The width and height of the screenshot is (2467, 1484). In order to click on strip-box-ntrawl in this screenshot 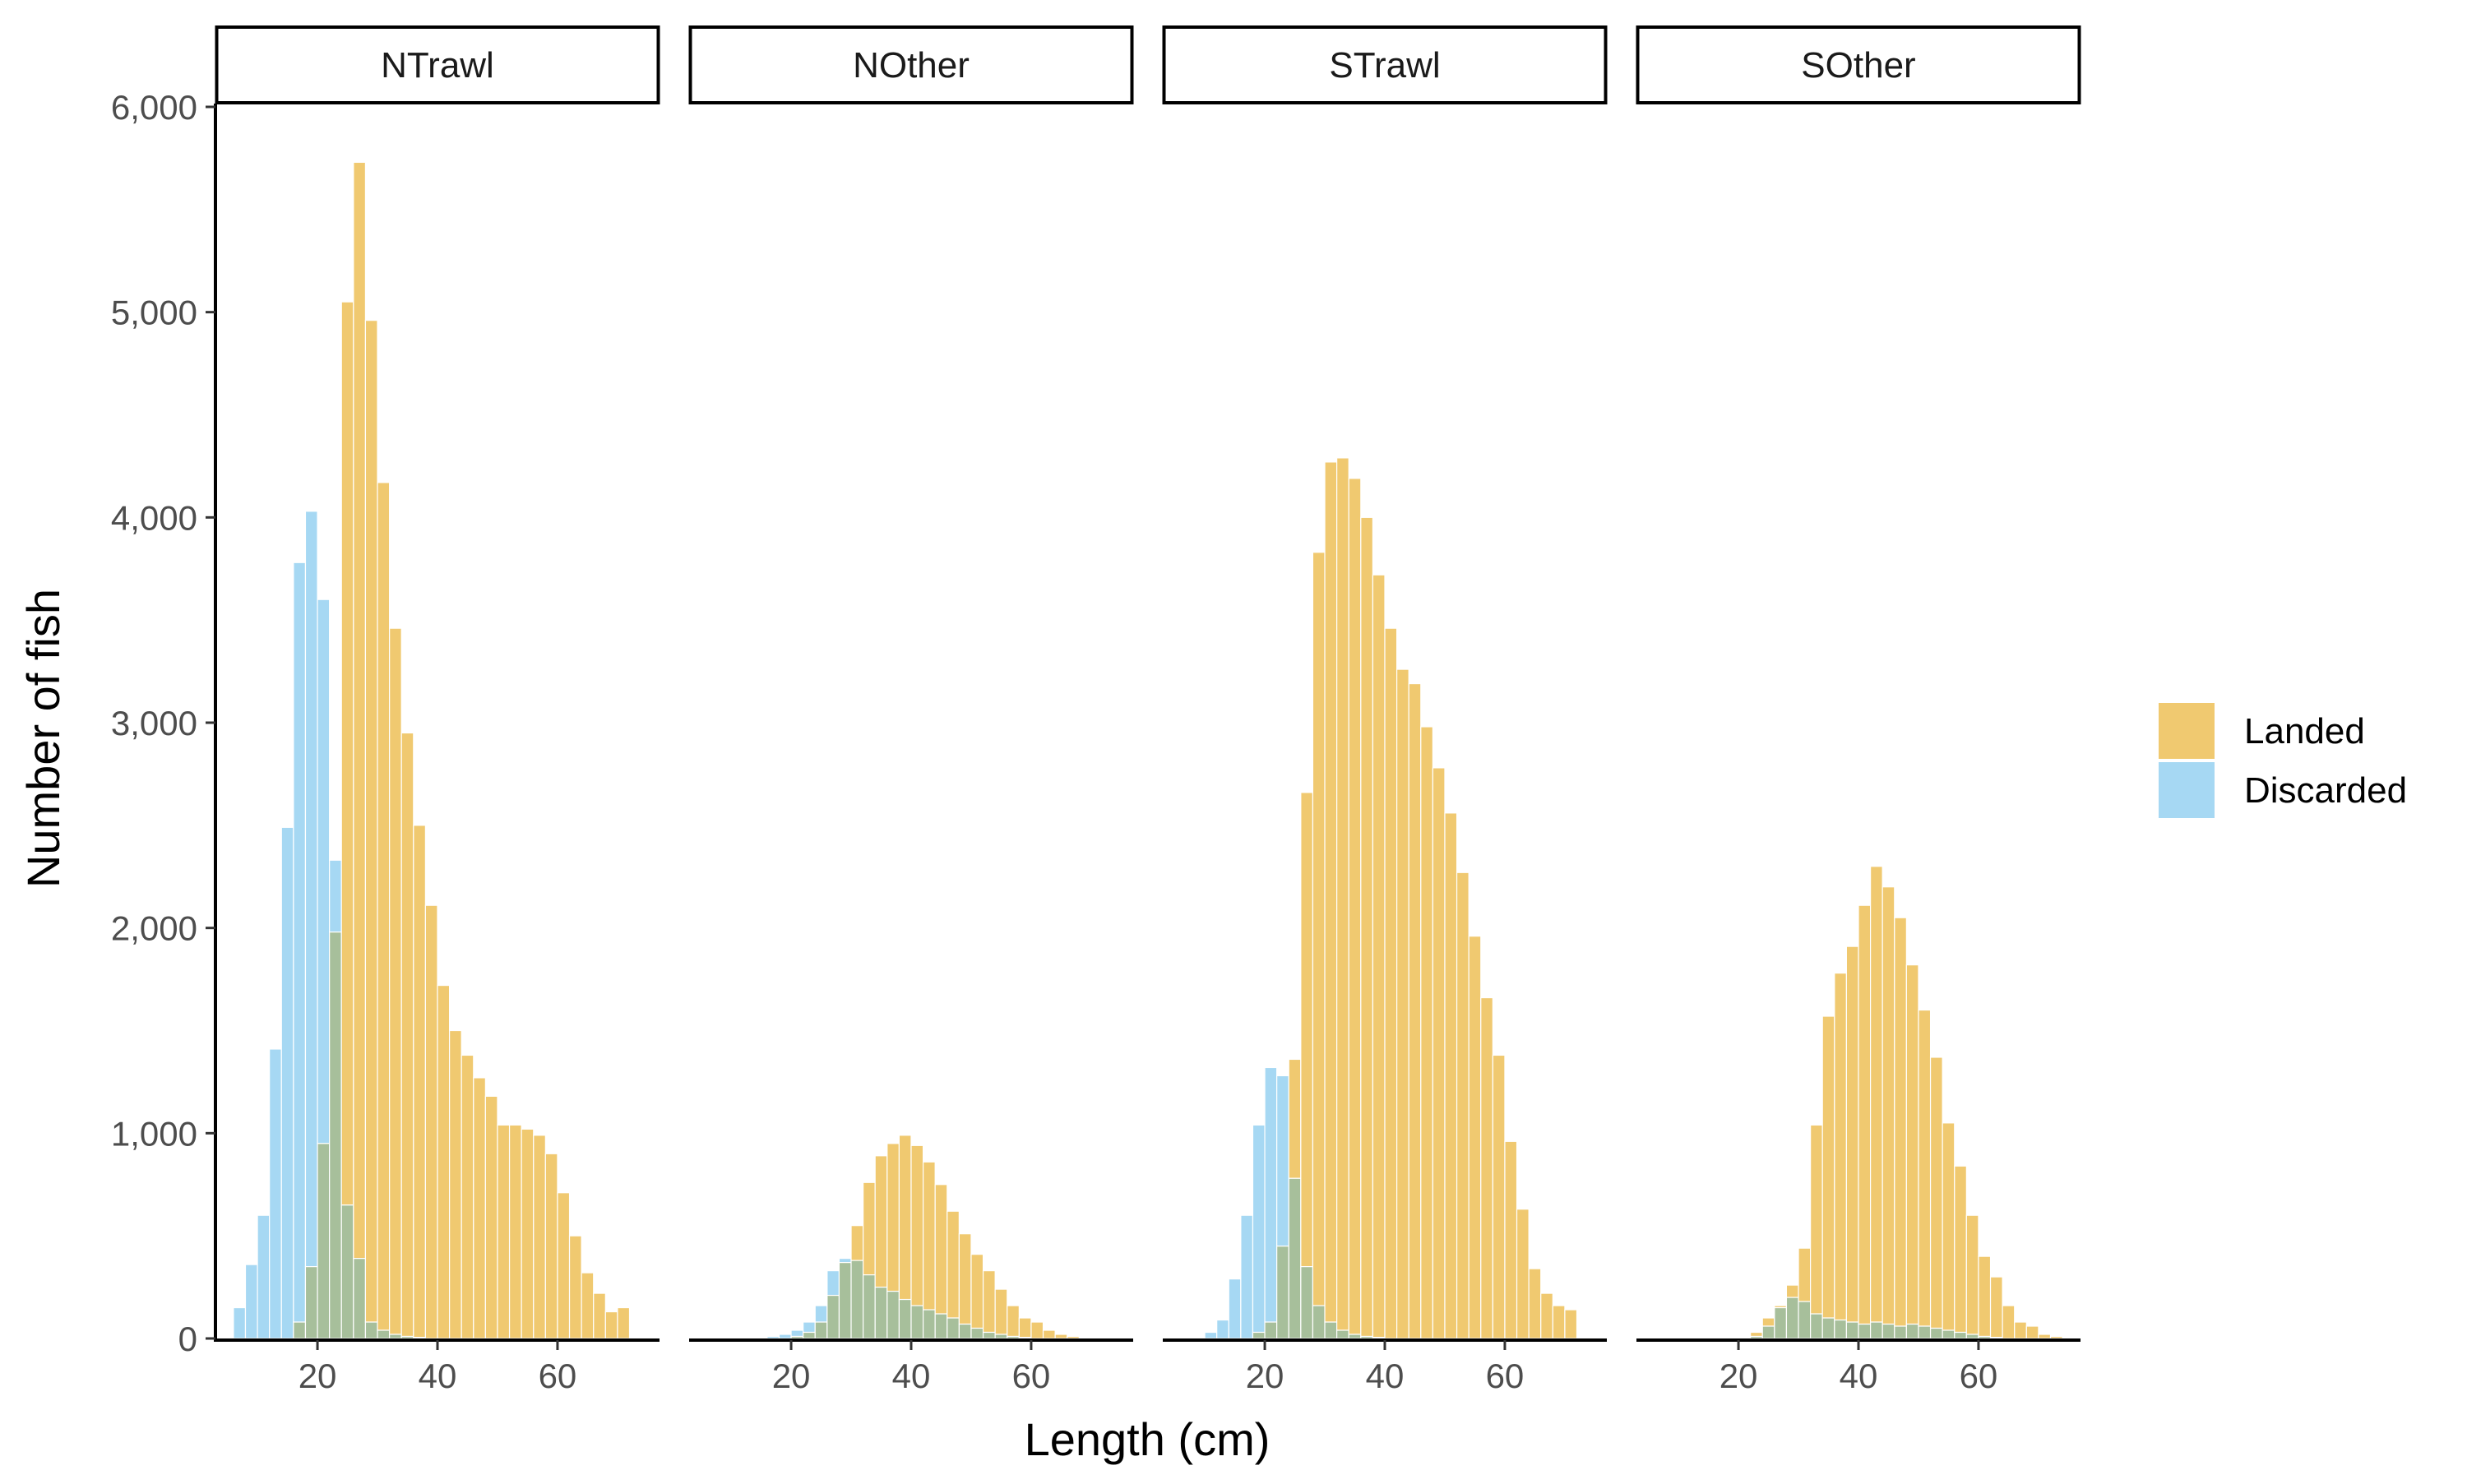, I will do `click(438, 64)`.